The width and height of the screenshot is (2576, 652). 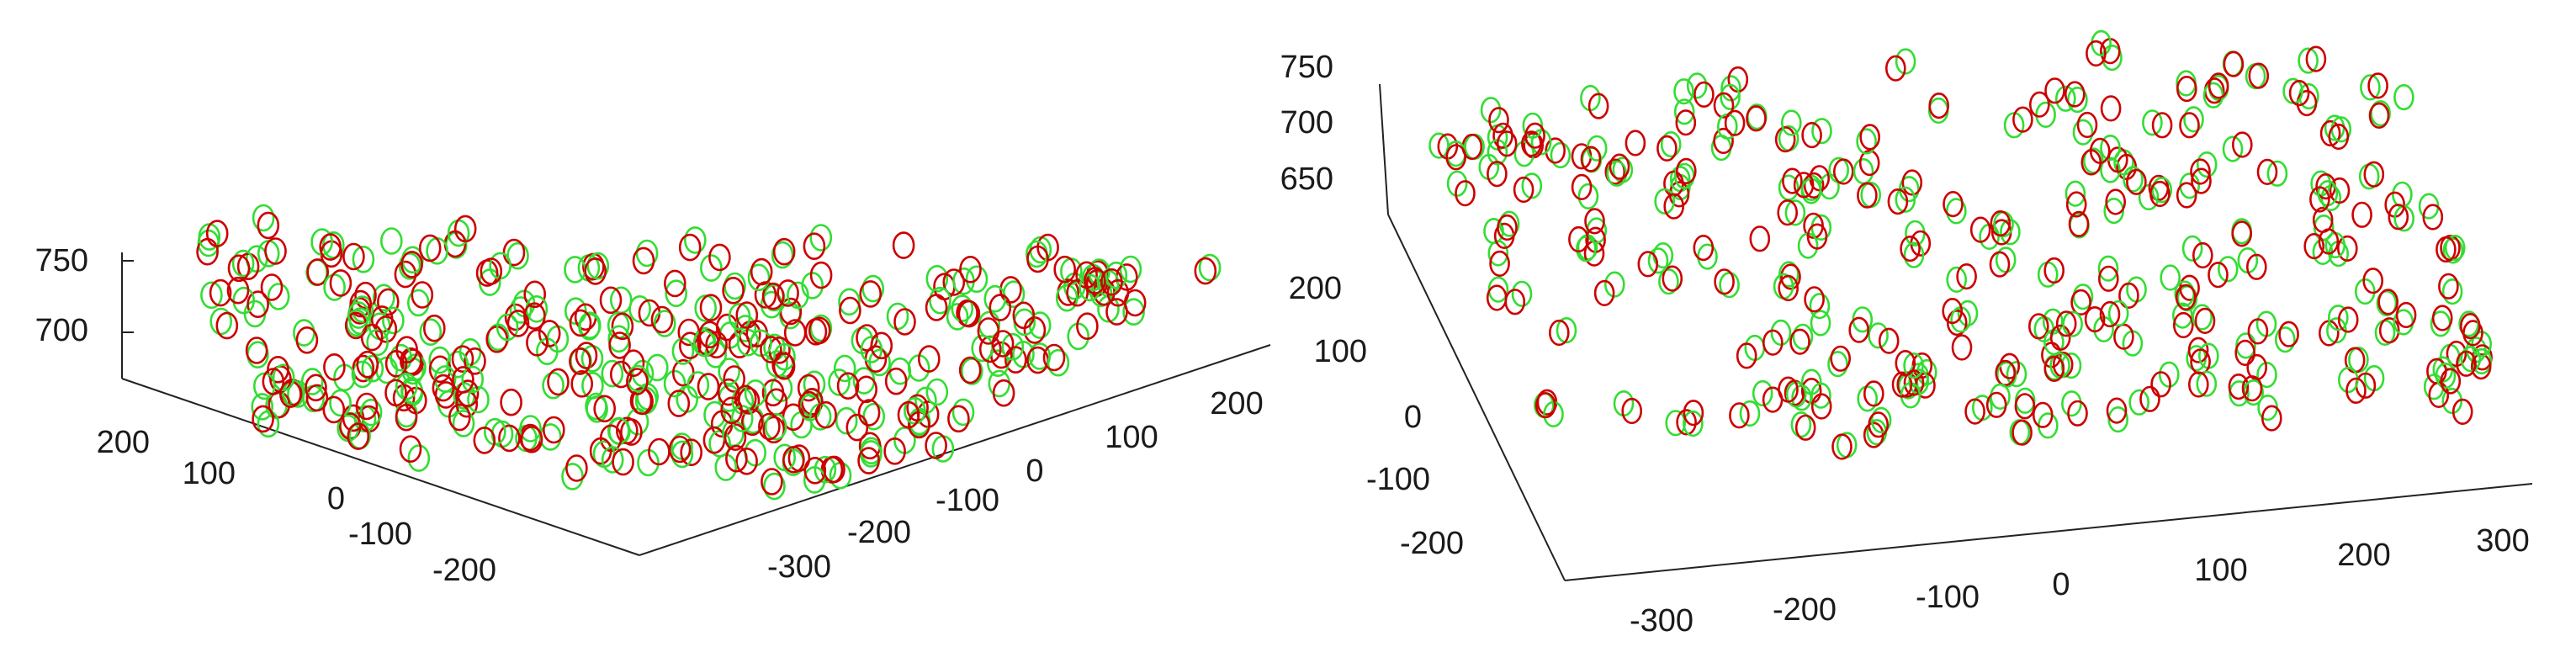 I want to click on x-tick-label: 200, so click(x=2363, y=555).